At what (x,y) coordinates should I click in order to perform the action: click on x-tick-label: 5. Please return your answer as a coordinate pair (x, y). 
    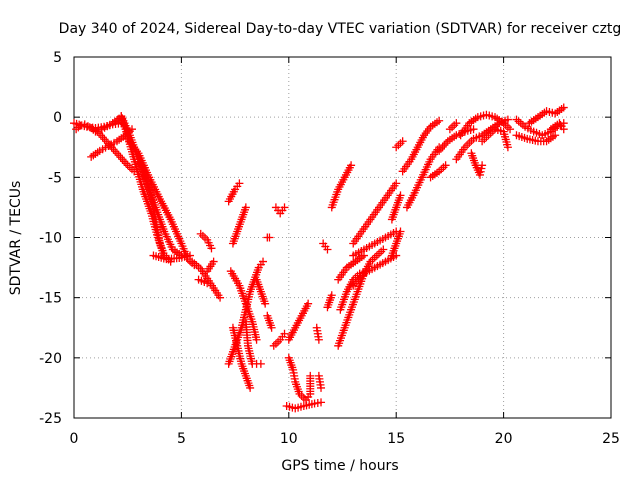
    Looking at the image, I should click on (181, 439).